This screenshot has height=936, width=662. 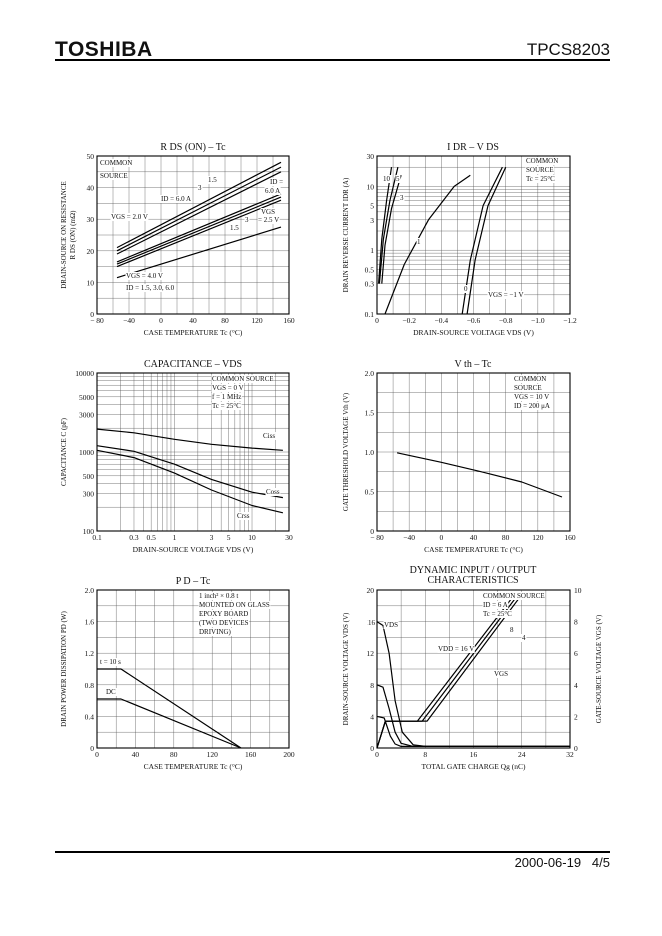 What do you see at coordinates (193, 147) in the screenshot?
I see `chart-title: R DS (ON) – Tc` at bounding box center [193, 147].